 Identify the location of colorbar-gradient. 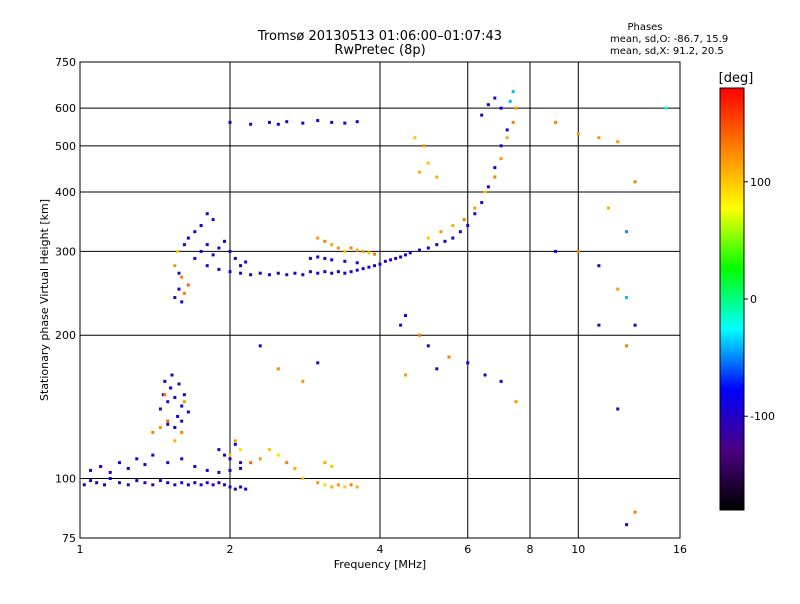
(732, 299).